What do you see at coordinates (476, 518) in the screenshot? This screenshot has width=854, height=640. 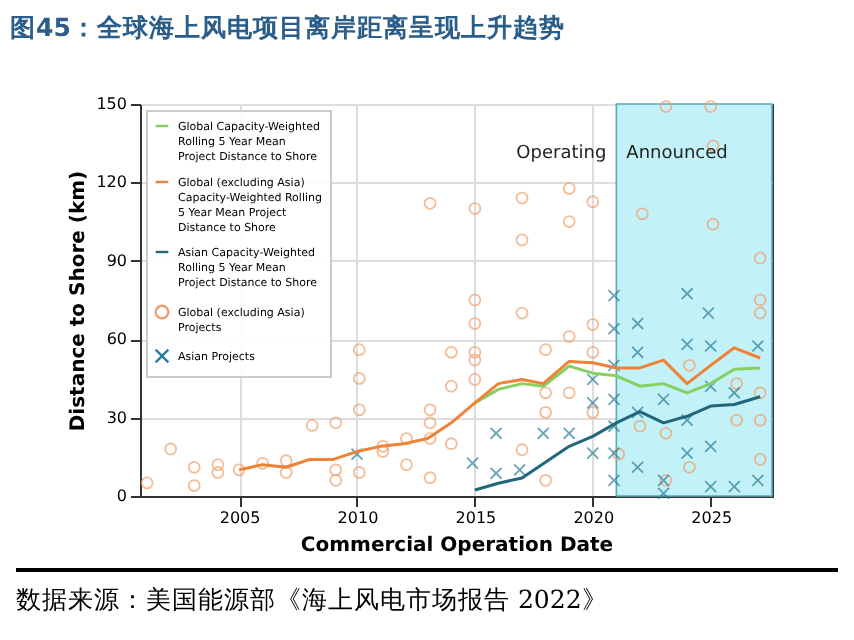 I see `x-tick-label: 2015` at bounding box center [476, 518].